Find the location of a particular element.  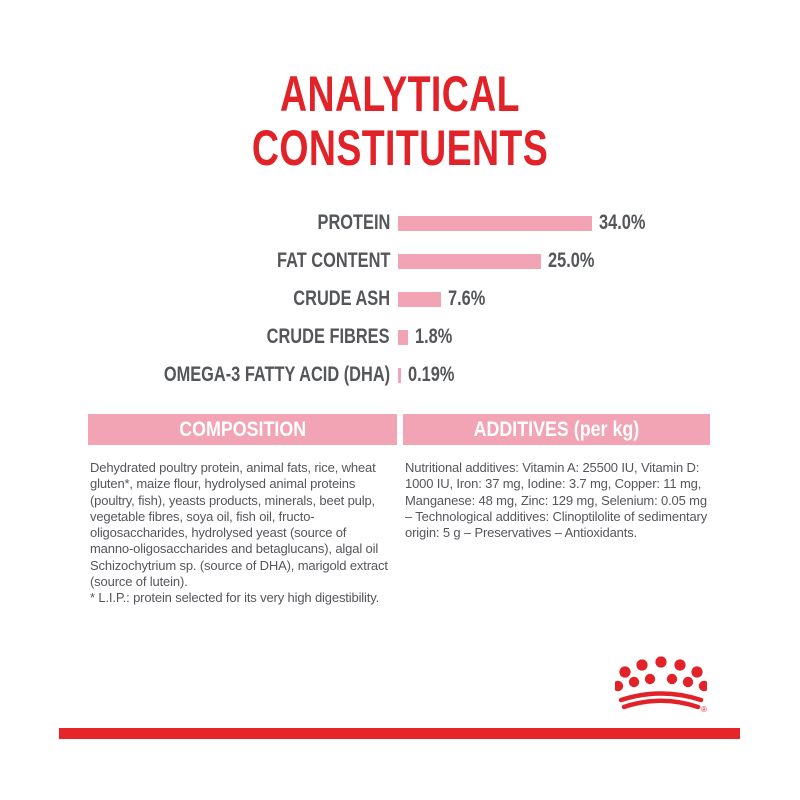

chart-category-label: OMEGA-3 FATTY ACID (DHA) is located at coordinates (195, 375).